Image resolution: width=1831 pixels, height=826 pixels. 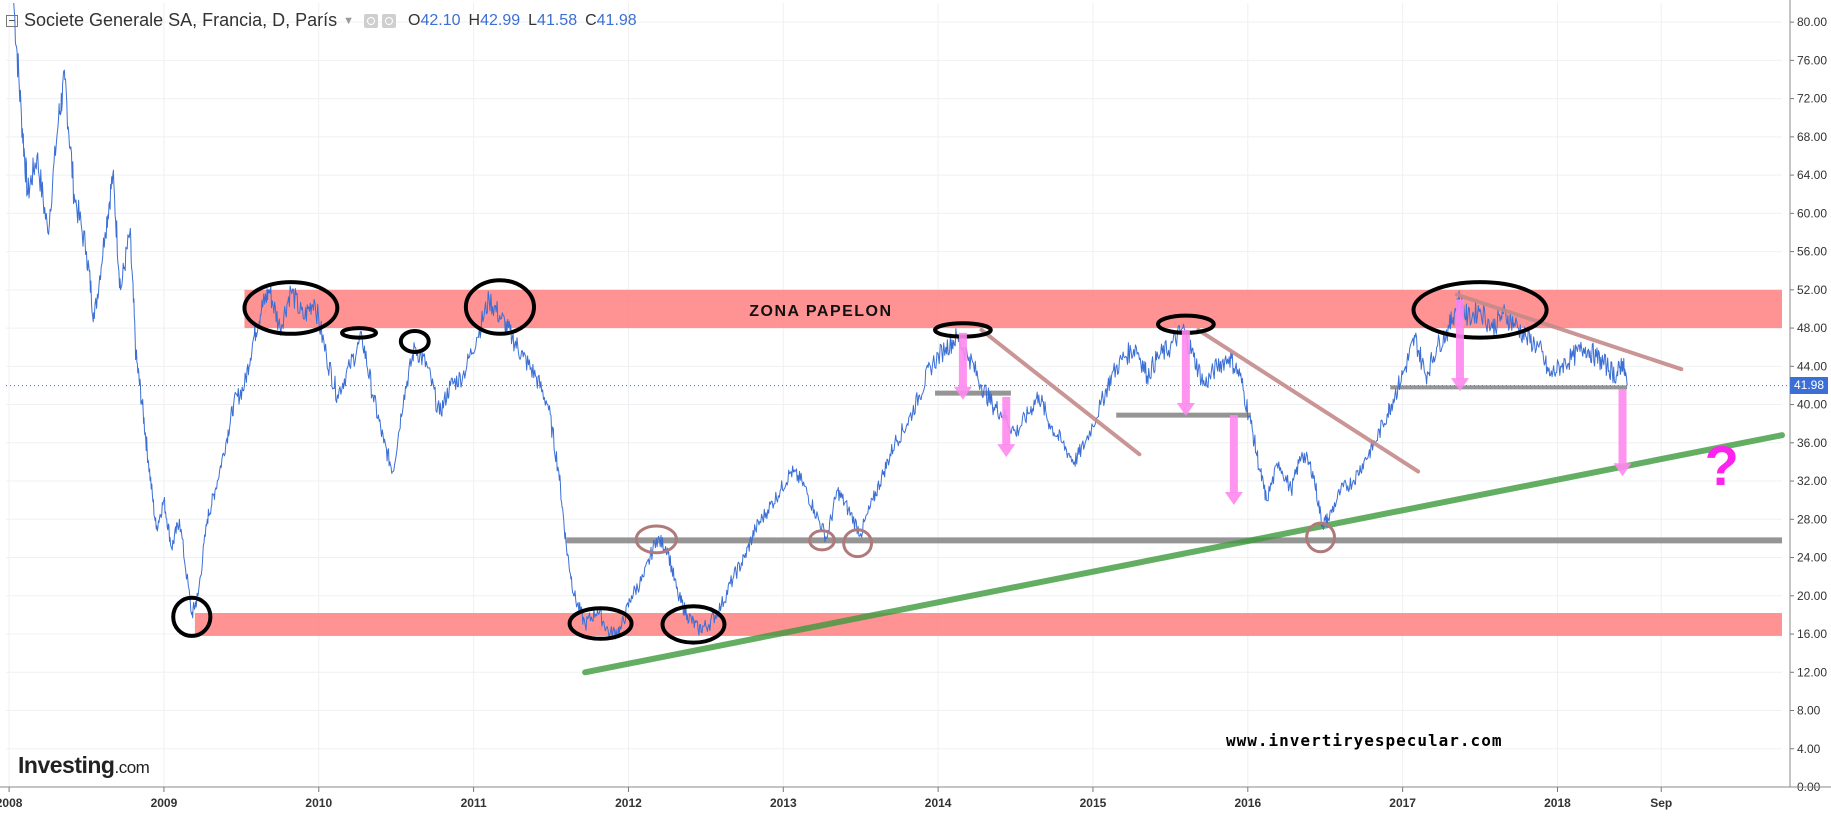 What do you see at coordinates (1812, 290) in the screenshot?
I see `y-tick-label: 52.00` at bounding box center [1812, 290].